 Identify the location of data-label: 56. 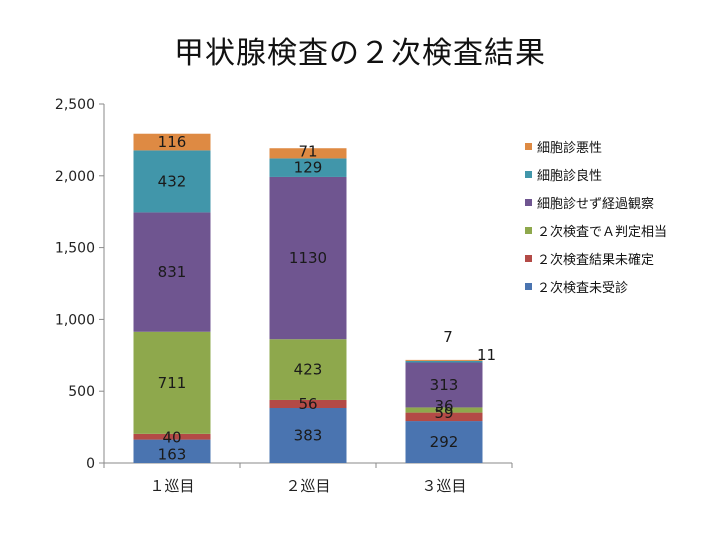
(307, 404).